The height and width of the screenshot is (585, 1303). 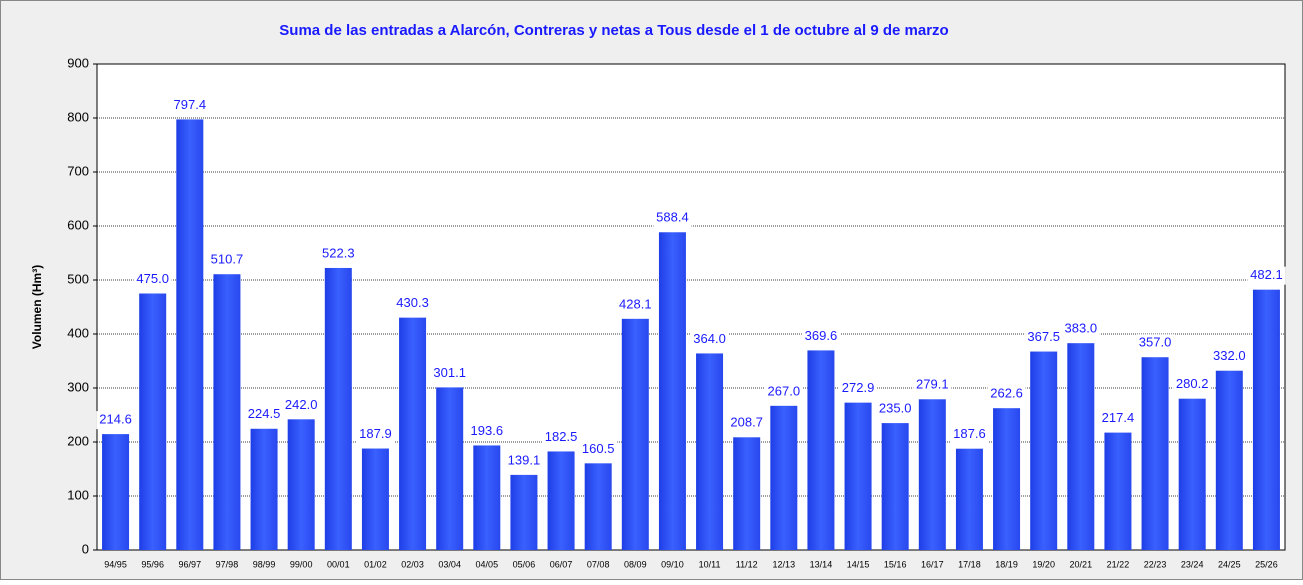 I want to click on value-label: 235.0, so click(x=895, y=408).